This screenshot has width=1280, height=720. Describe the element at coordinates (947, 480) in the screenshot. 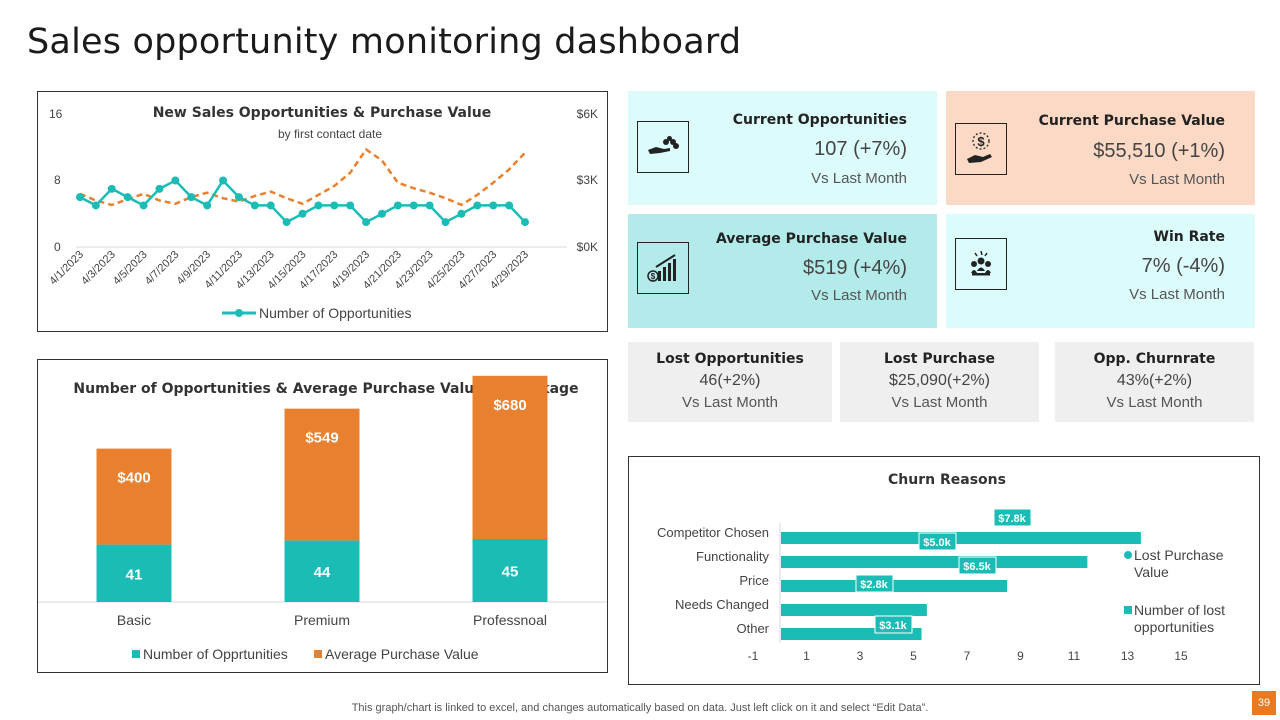

I see `churn-chart-title: Churn Reasons` at that location.